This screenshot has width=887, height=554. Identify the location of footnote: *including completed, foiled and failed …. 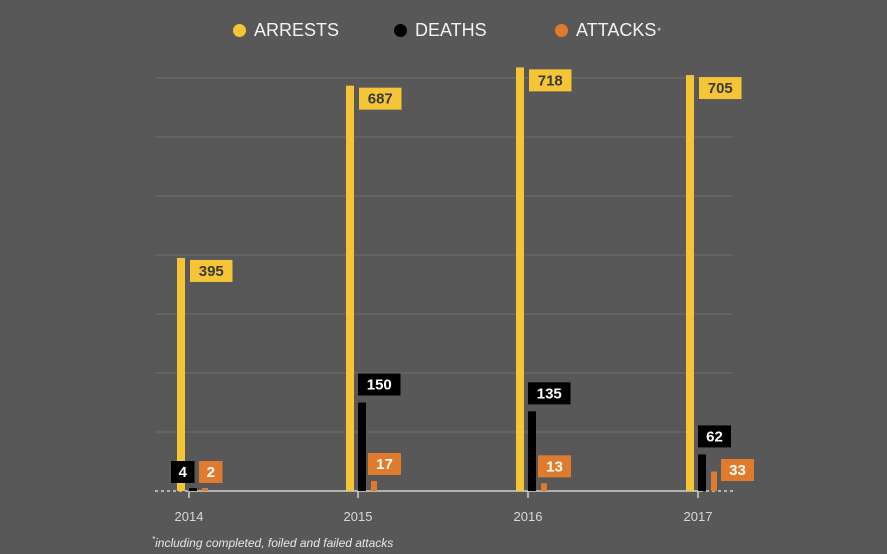
(272, 542).